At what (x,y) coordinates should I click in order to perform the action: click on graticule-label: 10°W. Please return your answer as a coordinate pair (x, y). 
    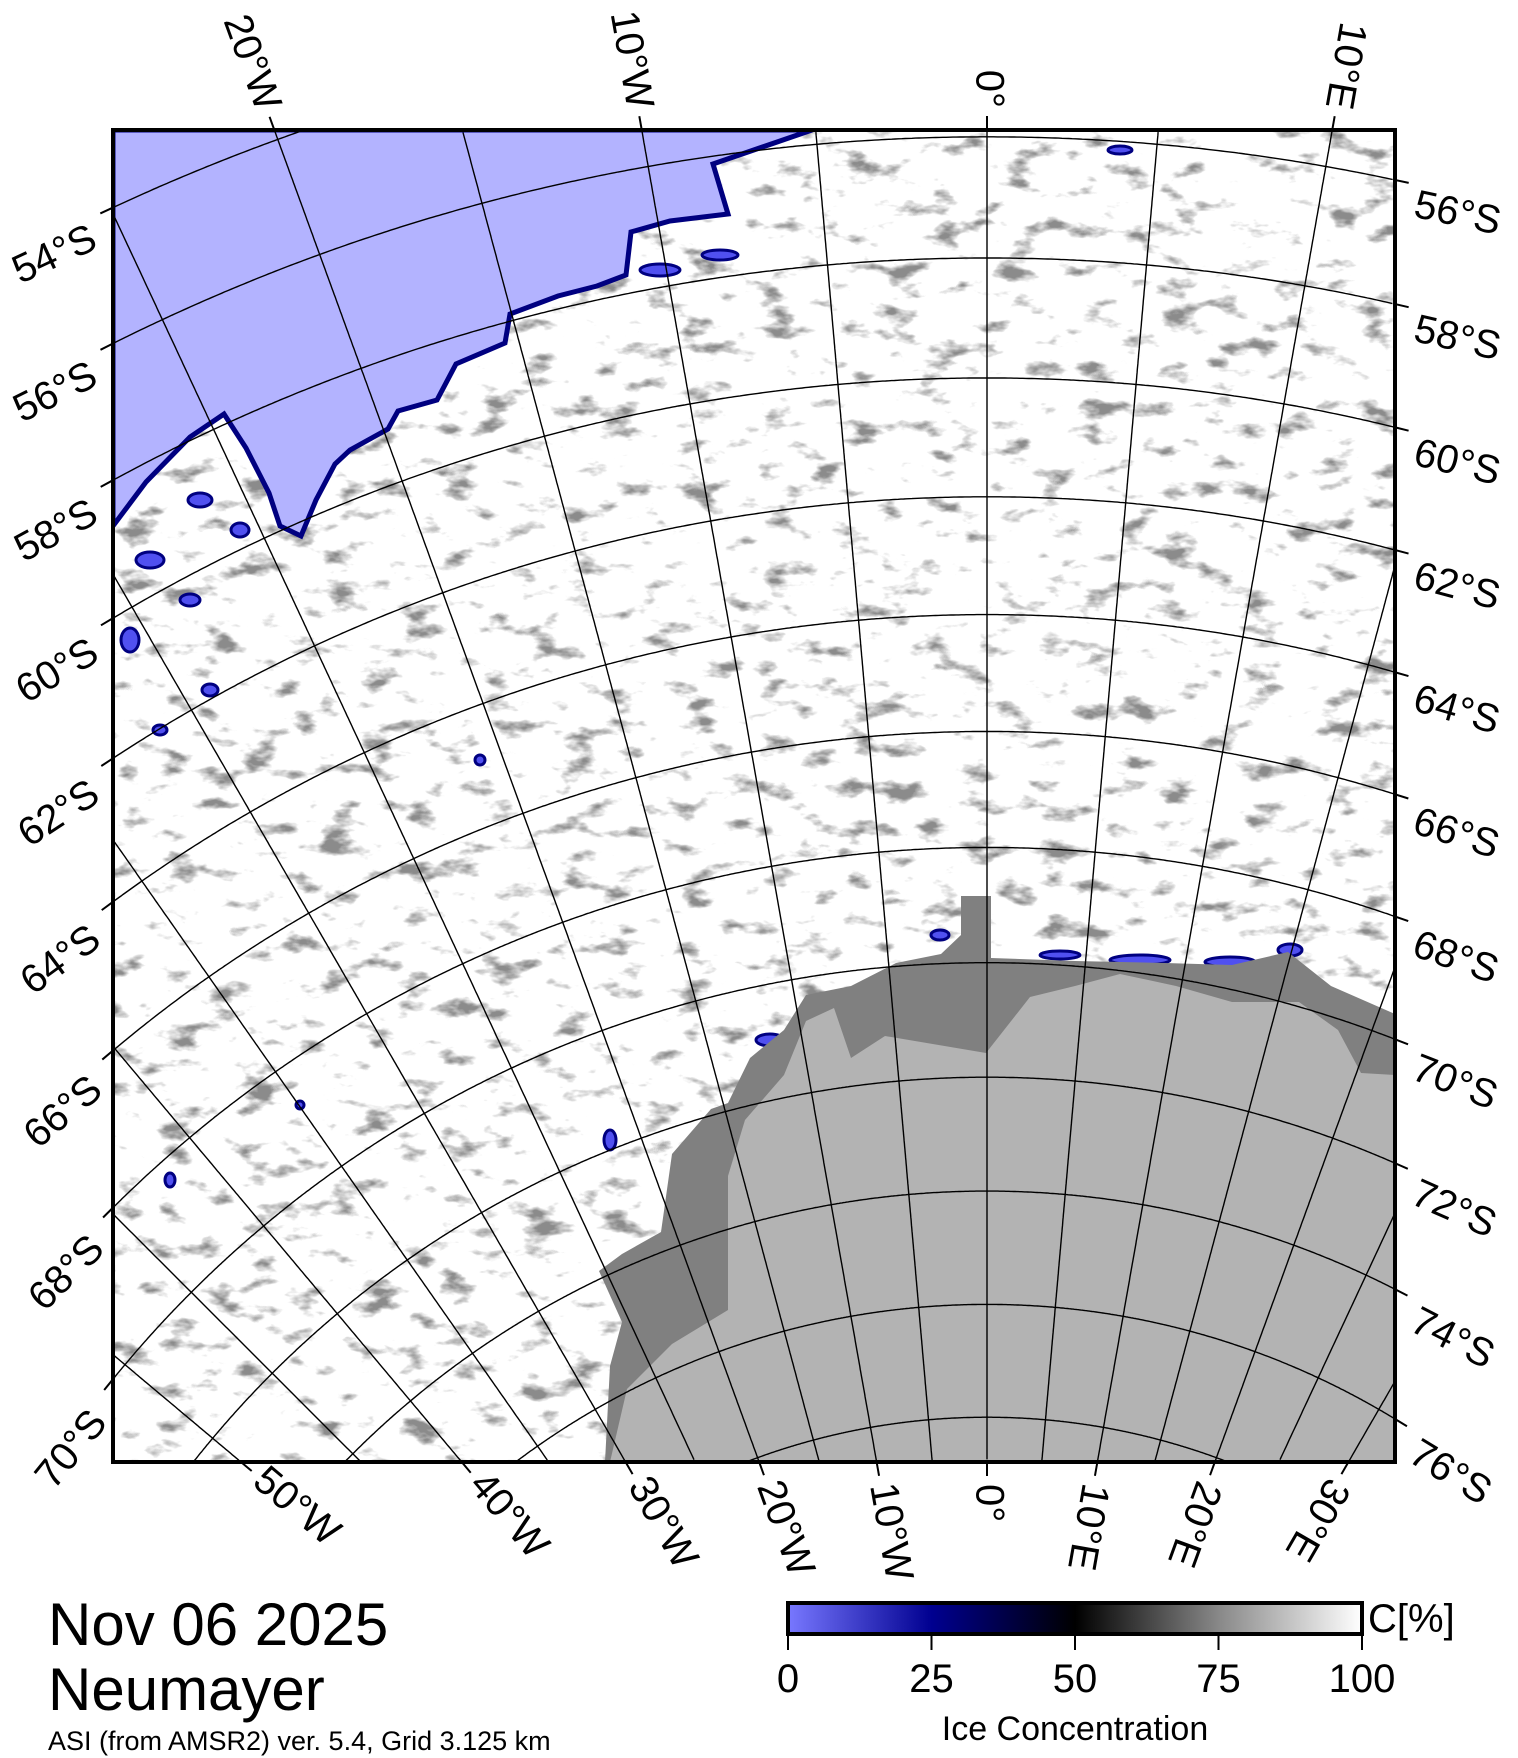
    Looking at the image, I should click on (891, 1531).